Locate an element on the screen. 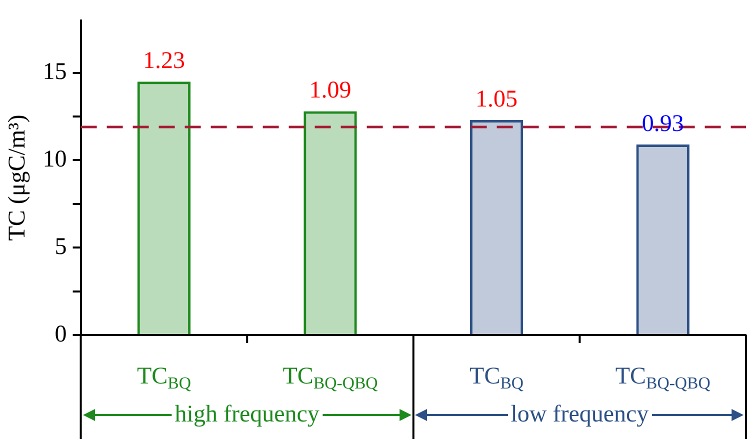  text: low frequency is located at coordinates (580, 415).